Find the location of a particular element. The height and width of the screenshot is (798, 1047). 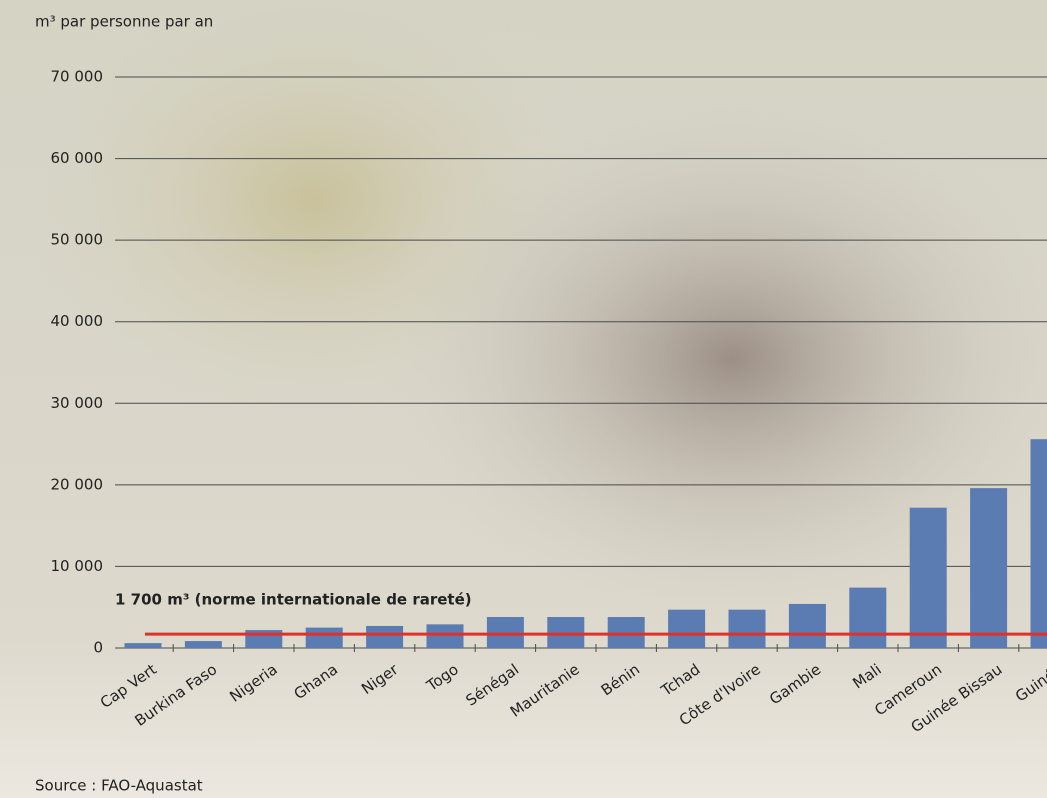

y-tick-label: 50 000 is located at coordinates (77, 240).